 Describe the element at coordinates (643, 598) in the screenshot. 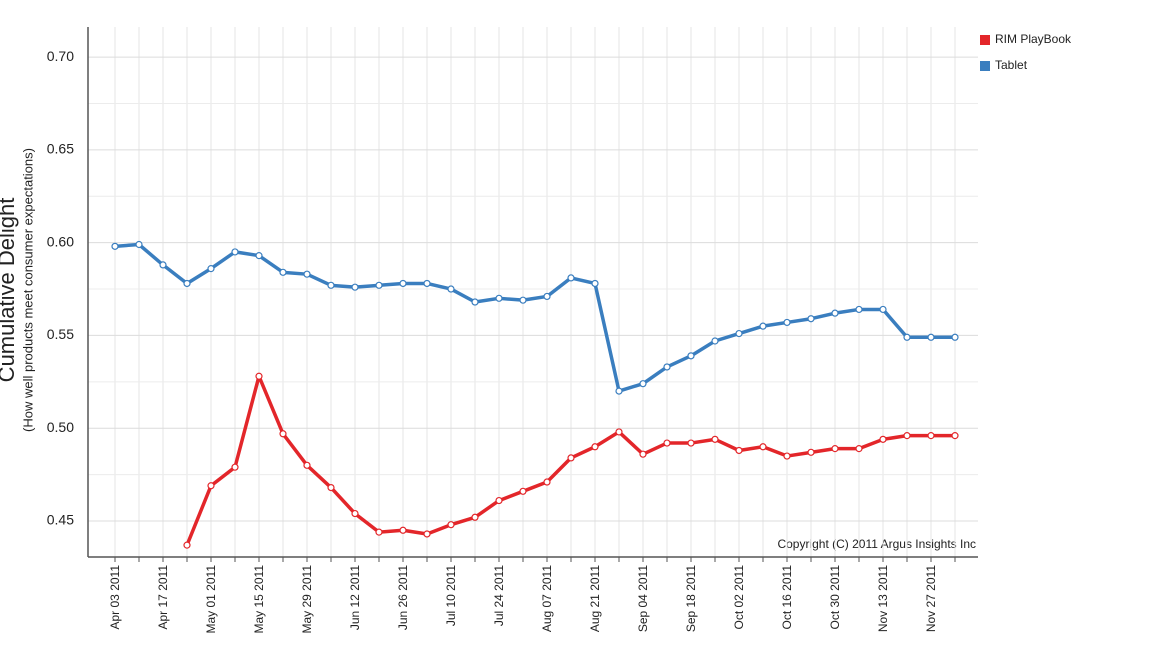

I see `x-tick-label: Sep 04 2011` at that location.